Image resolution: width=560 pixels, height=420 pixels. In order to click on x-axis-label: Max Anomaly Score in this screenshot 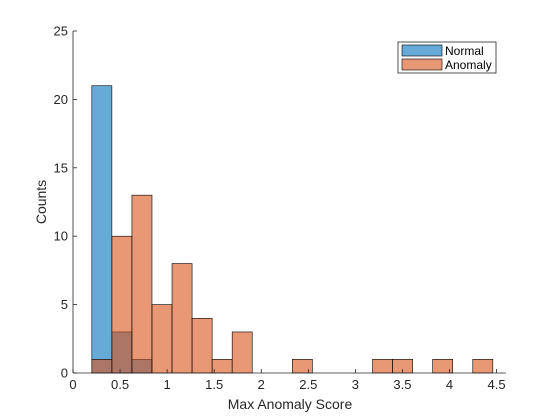, I will do `click(290, 404)`.